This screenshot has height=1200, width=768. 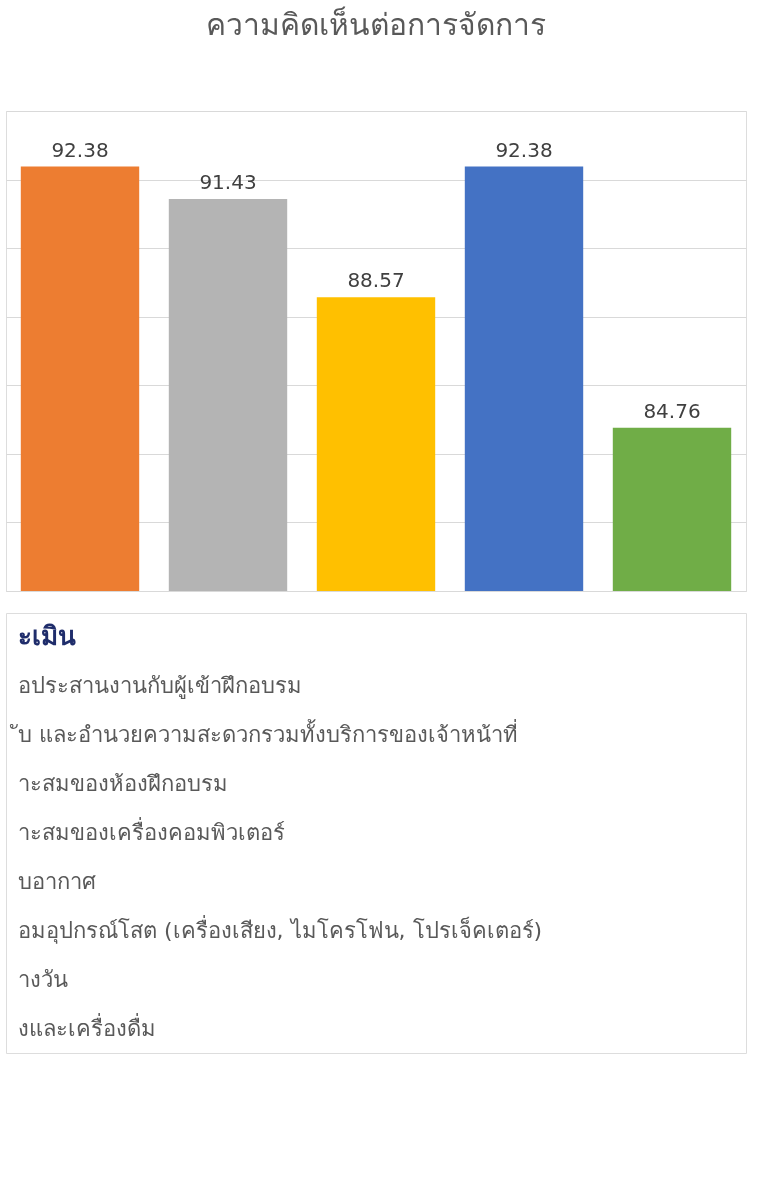 What do you see at coordinates (47, 636) in the screenshot?
I see `text: ะเมิน` at bounding box center [47, 636].